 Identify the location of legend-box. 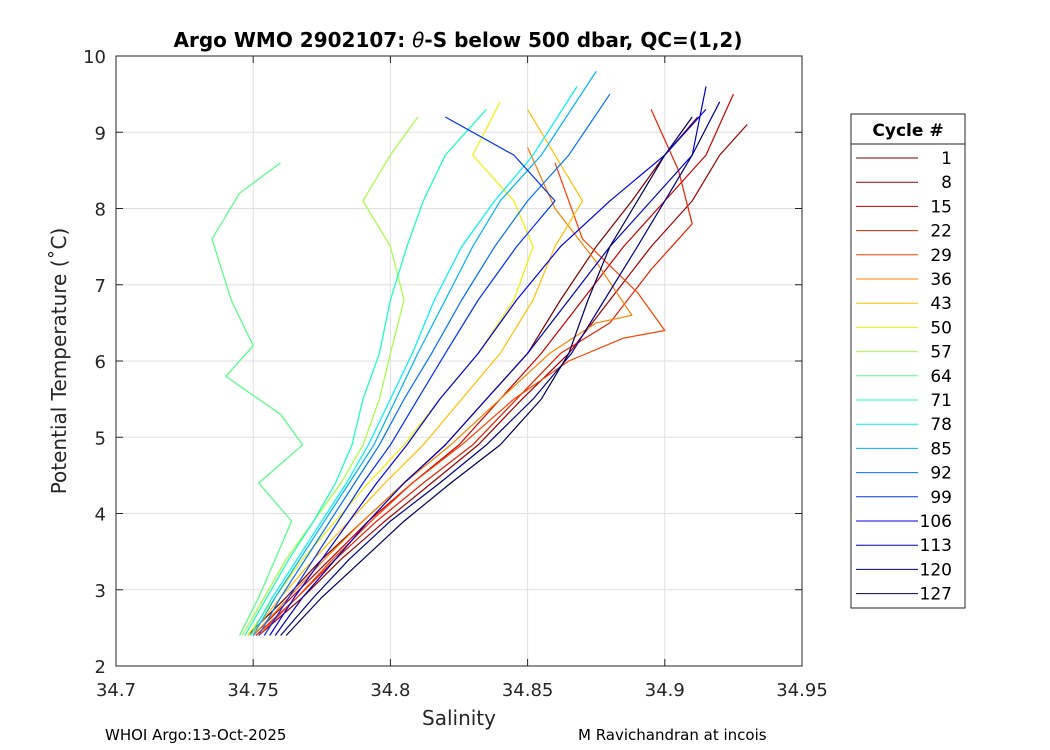
(908, 361).